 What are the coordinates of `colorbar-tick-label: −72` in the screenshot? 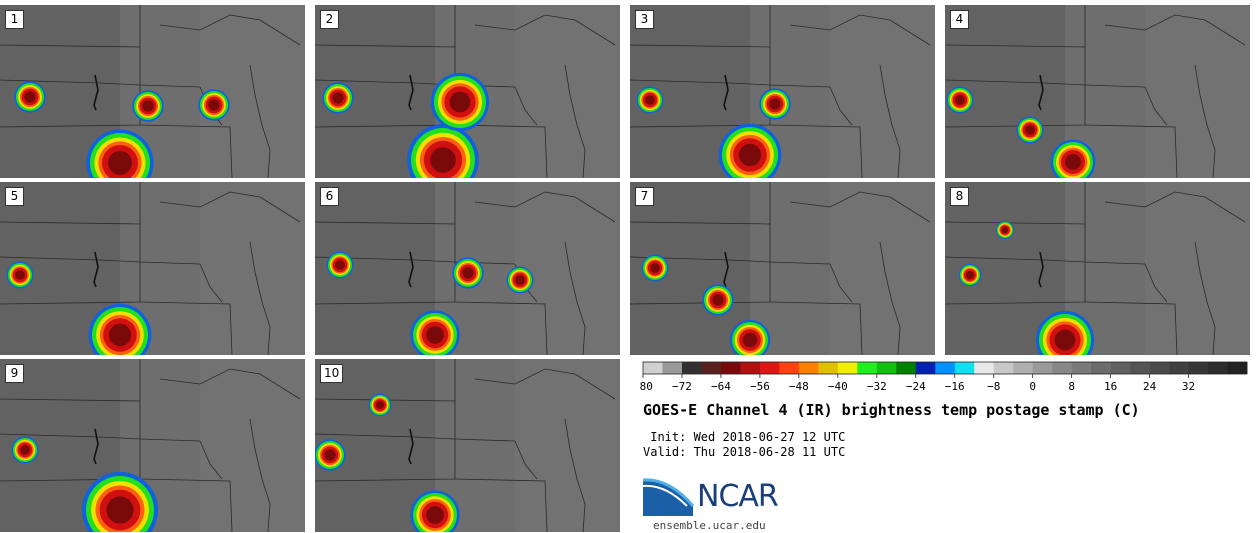 It's located at (682, 386).